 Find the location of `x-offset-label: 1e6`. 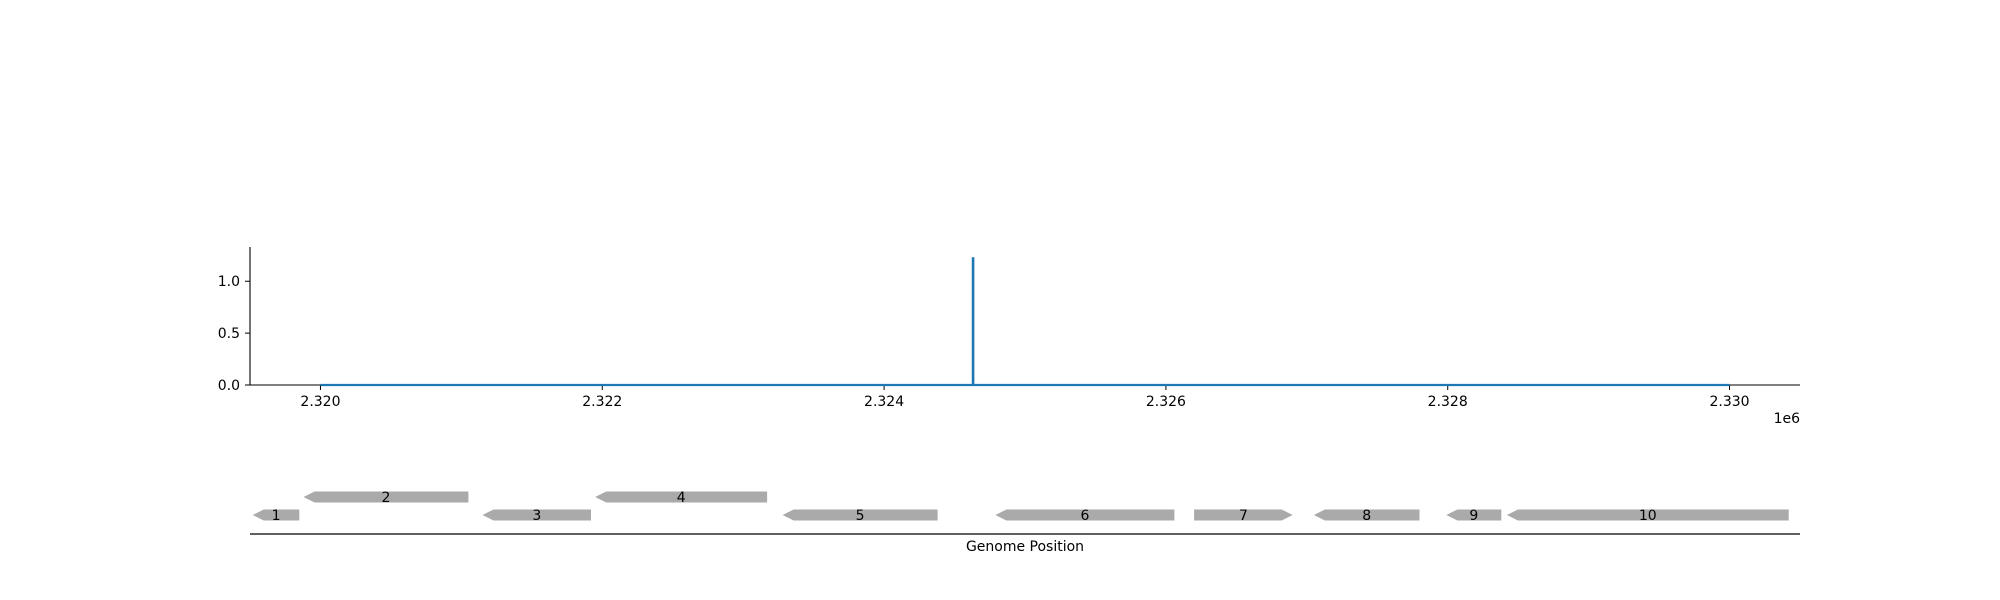

x-offset-label: 1e6 is located at coordinates (1787, 419).